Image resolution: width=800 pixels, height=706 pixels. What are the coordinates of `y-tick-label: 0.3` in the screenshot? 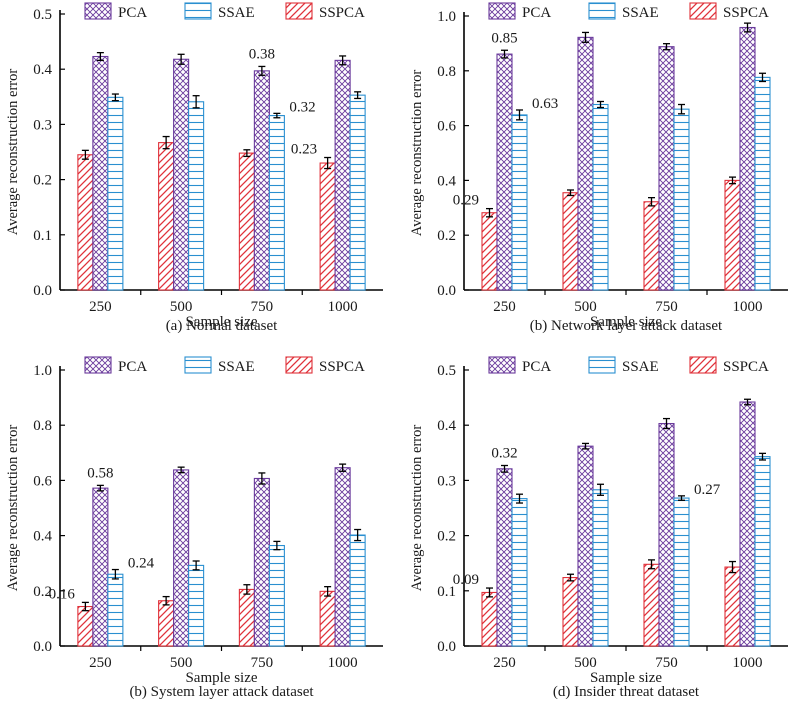 It's located at (446, 481).